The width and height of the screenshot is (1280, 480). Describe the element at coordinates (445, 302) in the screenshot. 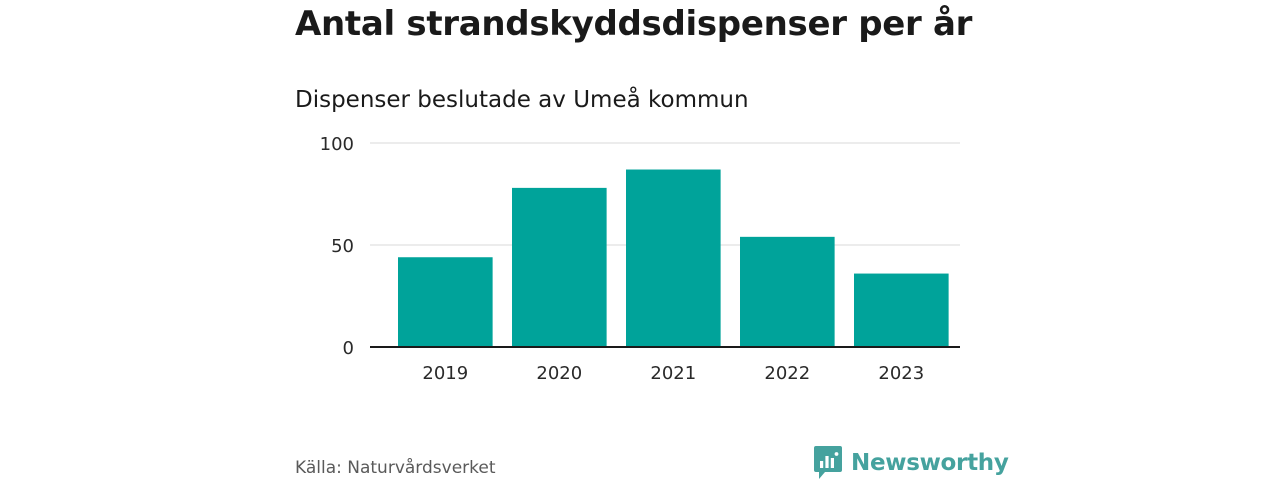

I see `bar-2019` at that location.